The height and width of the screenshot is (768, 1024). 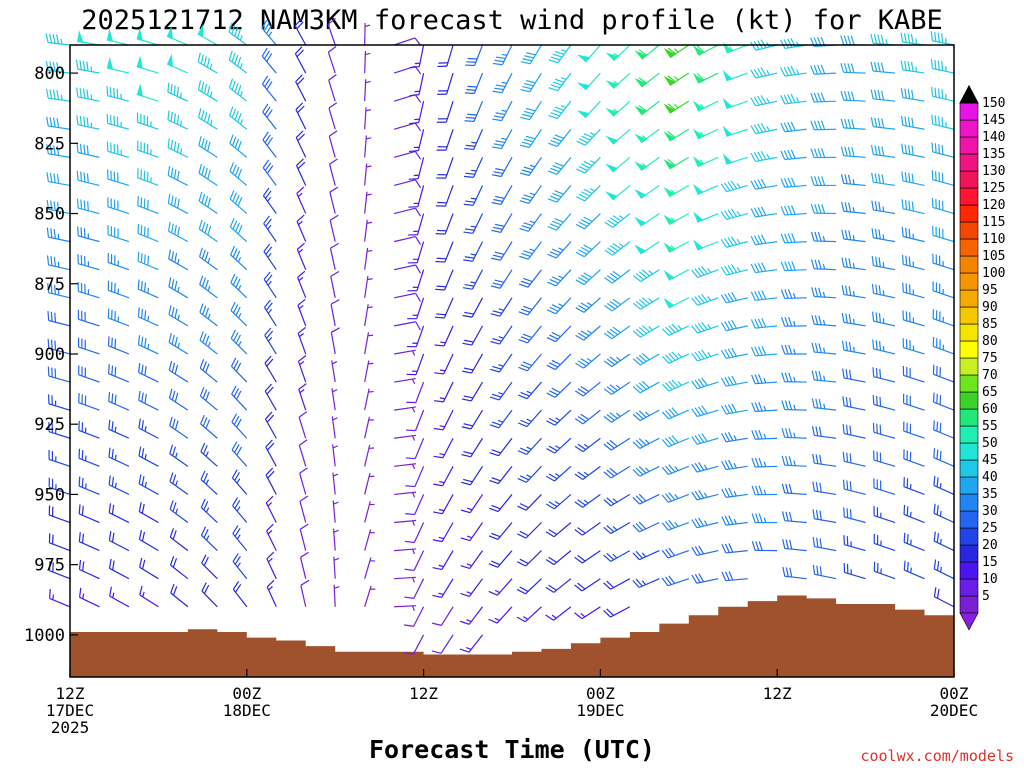 What do you see at coordinates (990, 426) in the screenshot?
I see `colorbar-label: 55` at bounding box center [990, 426].